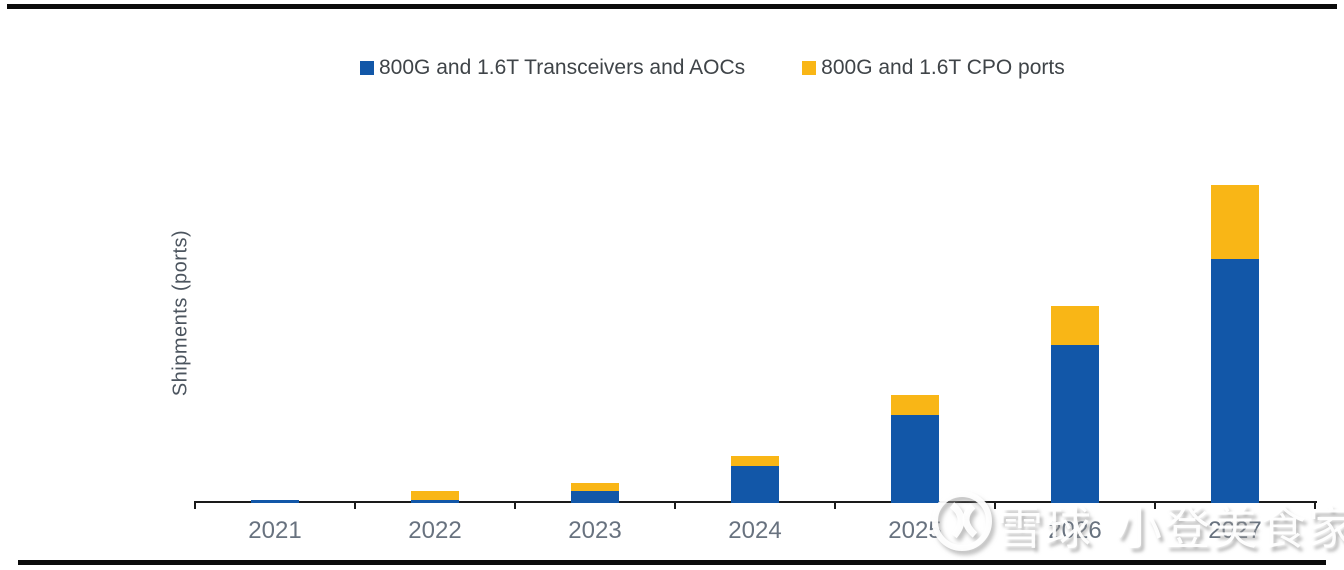  I want to click on bar-2027-transceivers, so click(1235, 381).